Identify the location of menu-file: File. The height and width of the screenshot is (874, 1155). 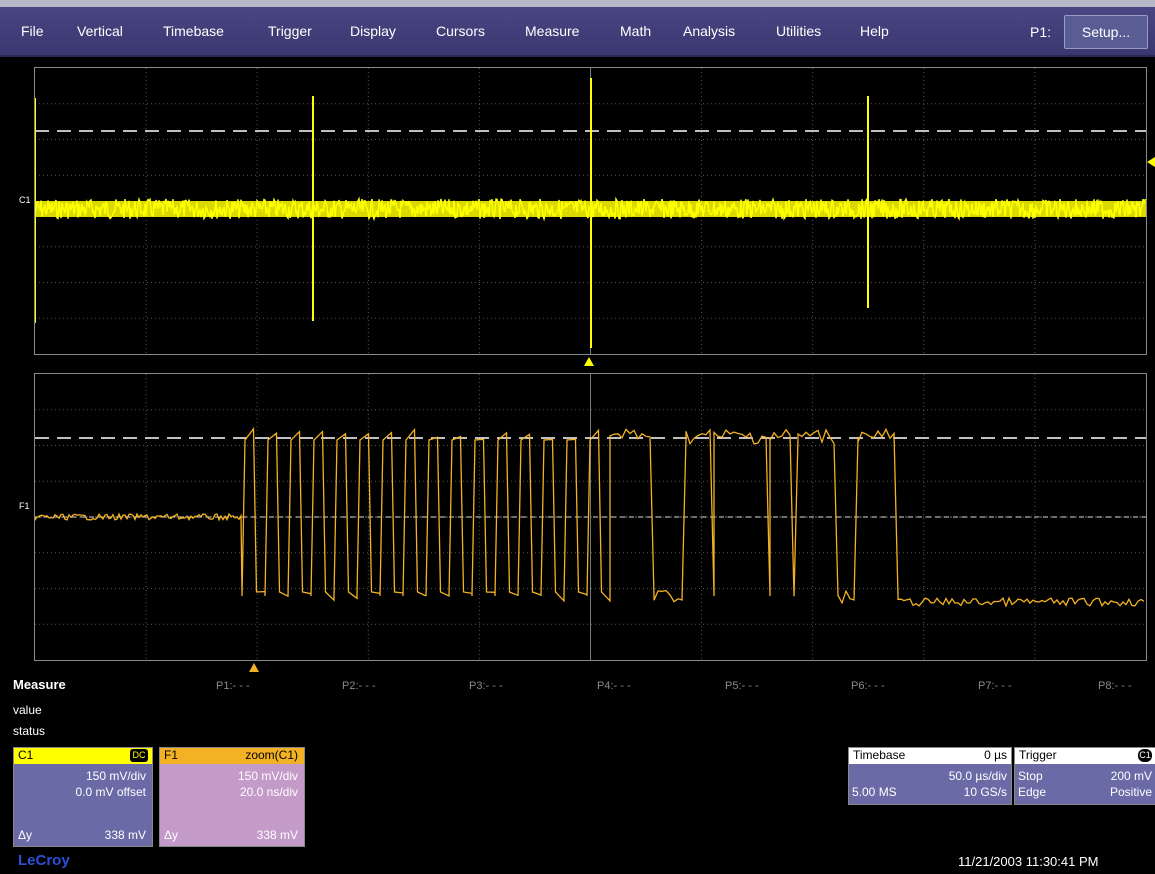
(32, 31).